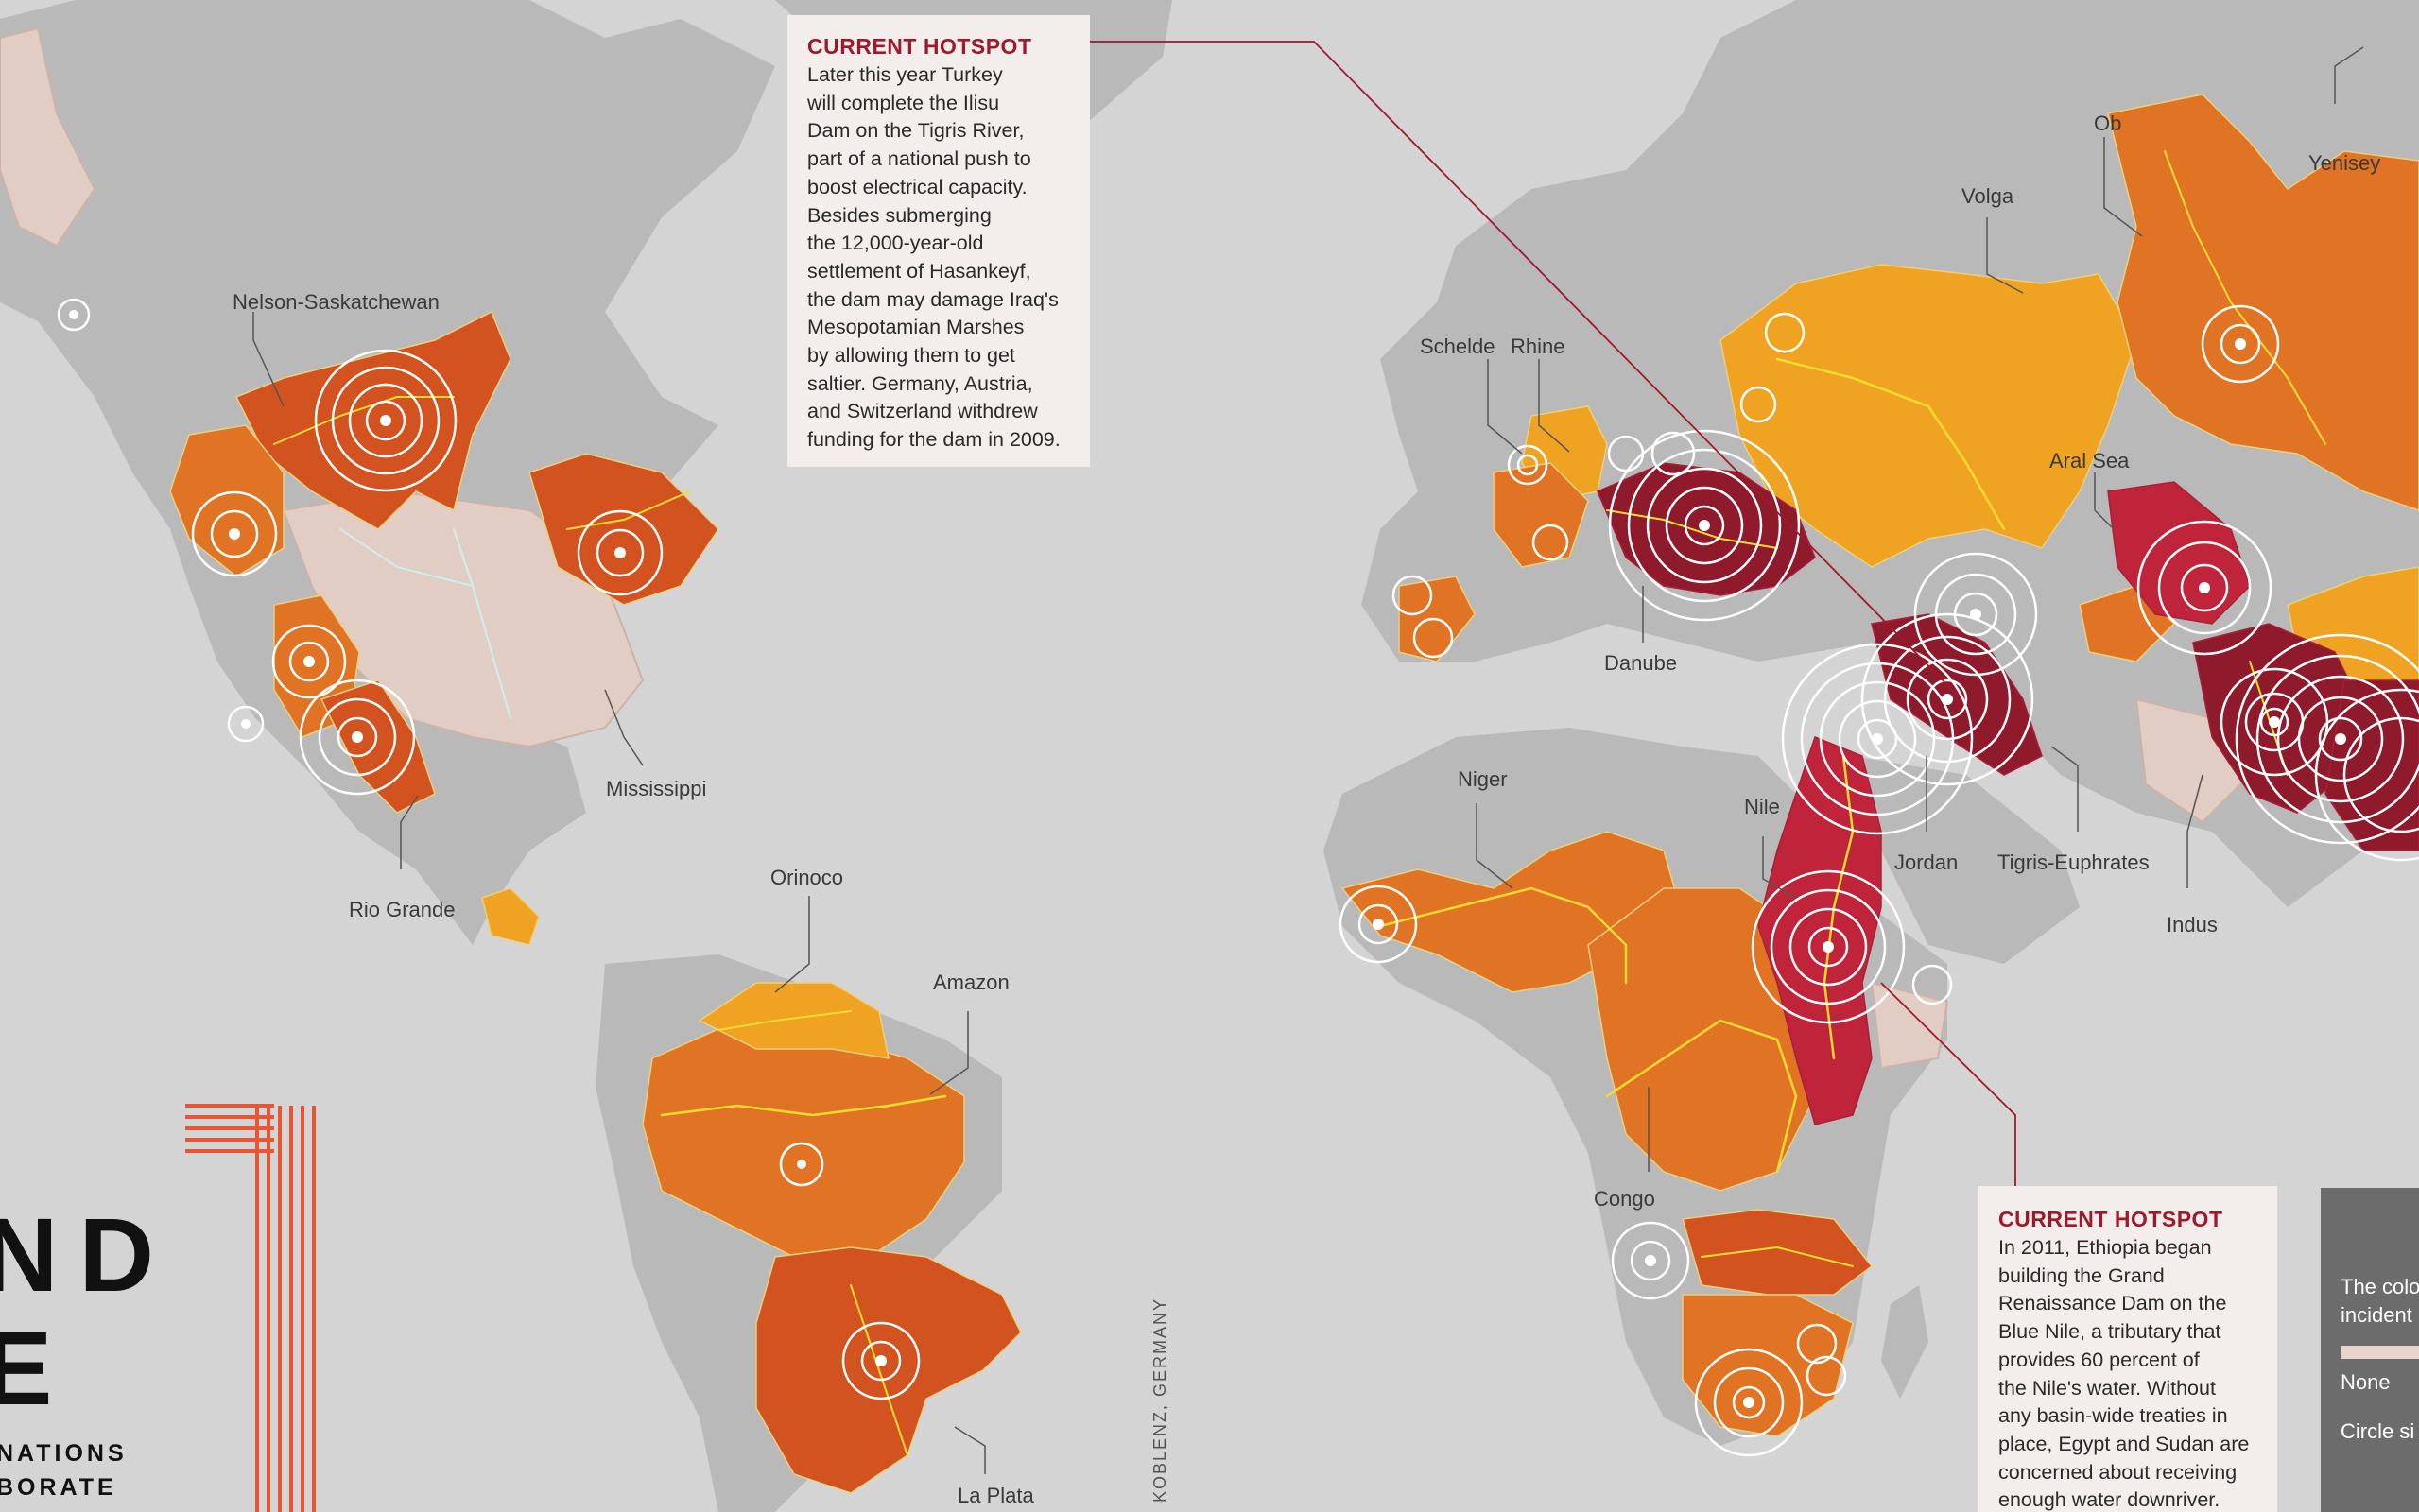  Describe the element at coordinates (996, 1495) in the screenshot. I see `label-la-plata: La Plata` at that location.